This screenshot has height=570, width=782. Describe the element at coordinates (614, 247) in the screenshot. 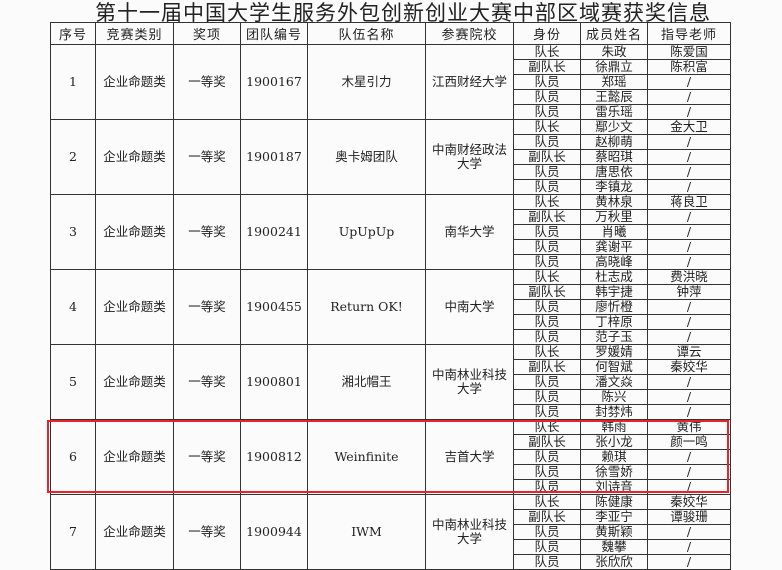

I see `member-name: 龚谢平` at that location.